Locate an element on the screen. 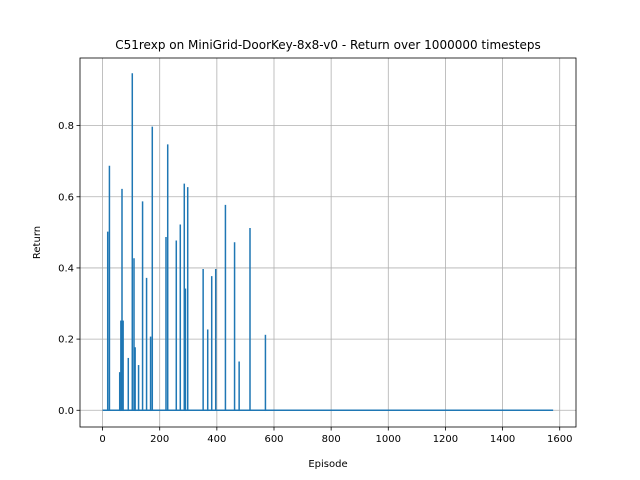 The height and width of the screenshot is (480, 640). y-tick-label: 0.6 is located at coordinates (66, 197).